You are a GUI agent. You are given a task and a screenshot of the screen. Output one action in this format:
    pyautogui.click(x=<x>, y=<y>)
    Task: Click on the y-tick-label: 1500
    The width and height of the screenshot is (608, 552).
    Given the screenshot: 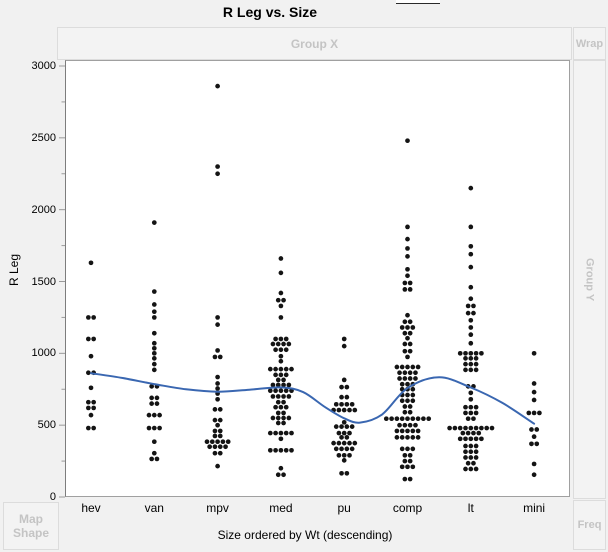 What is the action you would take?
    pyautogui.click(x=43, y=281)
    